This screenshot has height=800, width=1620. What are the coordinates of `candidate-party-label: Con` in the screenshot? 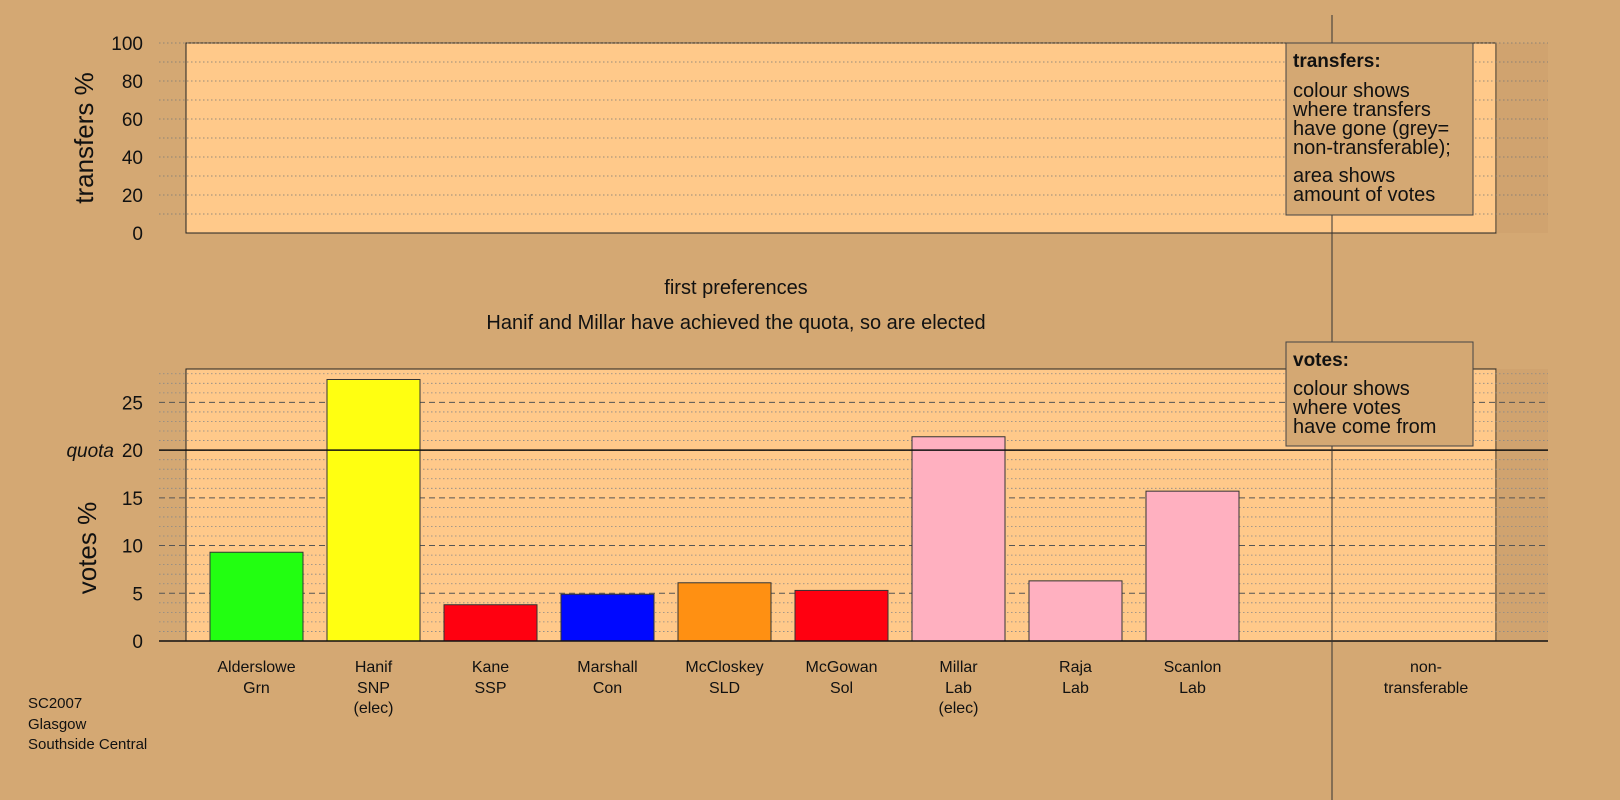 It's located at (607, 688).